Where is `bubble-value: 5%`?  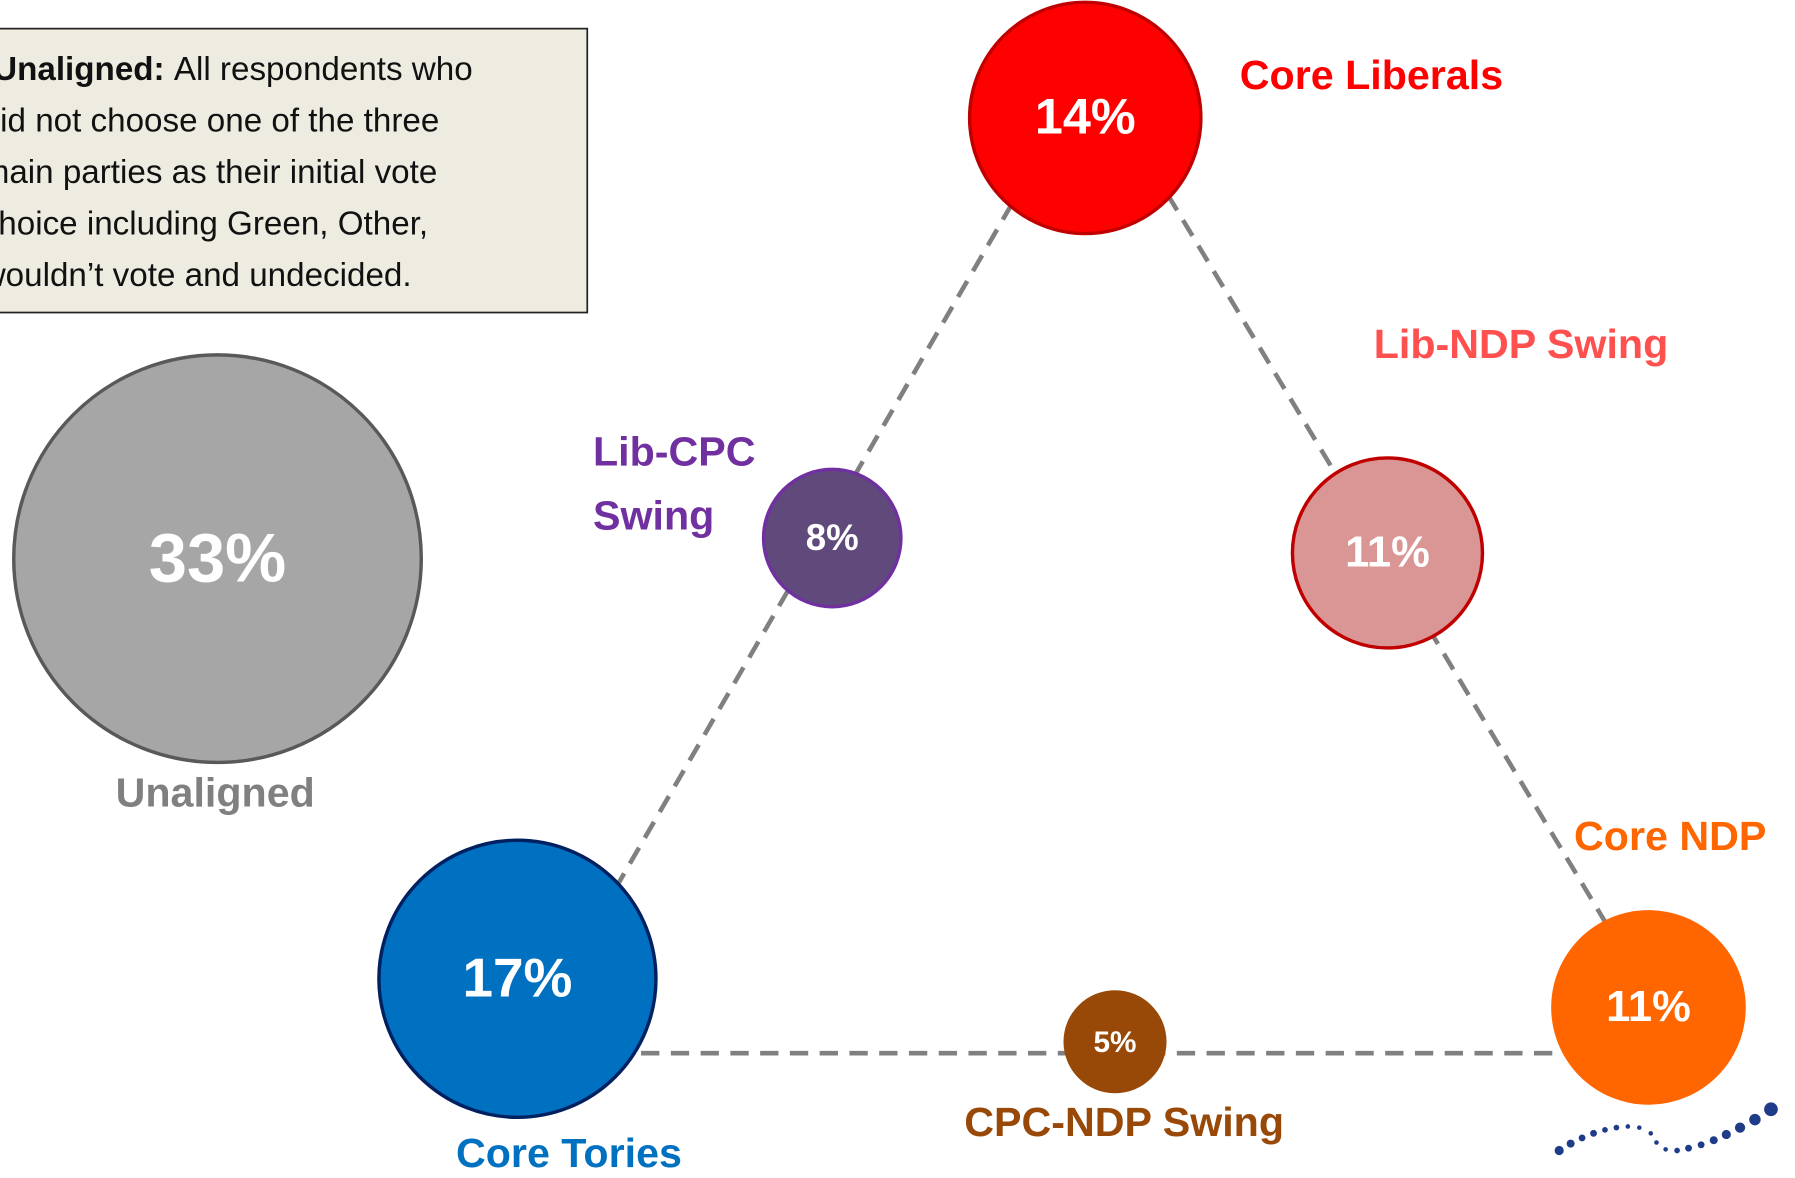 bubble-value: 5% is located at coordinates (1115, 1042).